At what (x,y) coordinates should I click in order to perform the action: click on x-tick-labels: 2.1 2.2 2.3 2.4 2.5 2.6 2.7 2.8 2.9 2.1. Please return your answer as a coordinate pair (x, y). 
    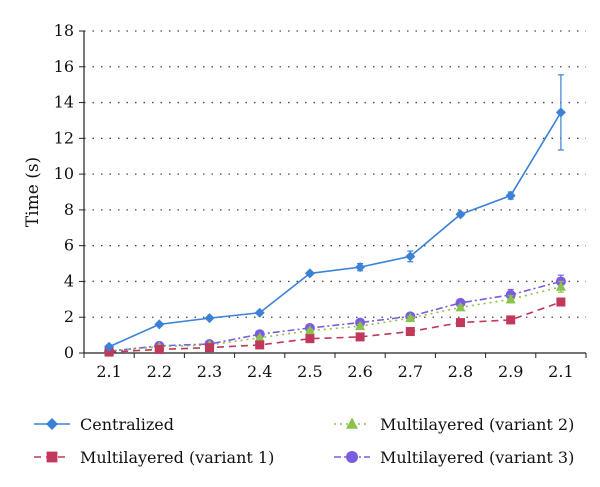
    Looking at the image, I should click on (335, 367).